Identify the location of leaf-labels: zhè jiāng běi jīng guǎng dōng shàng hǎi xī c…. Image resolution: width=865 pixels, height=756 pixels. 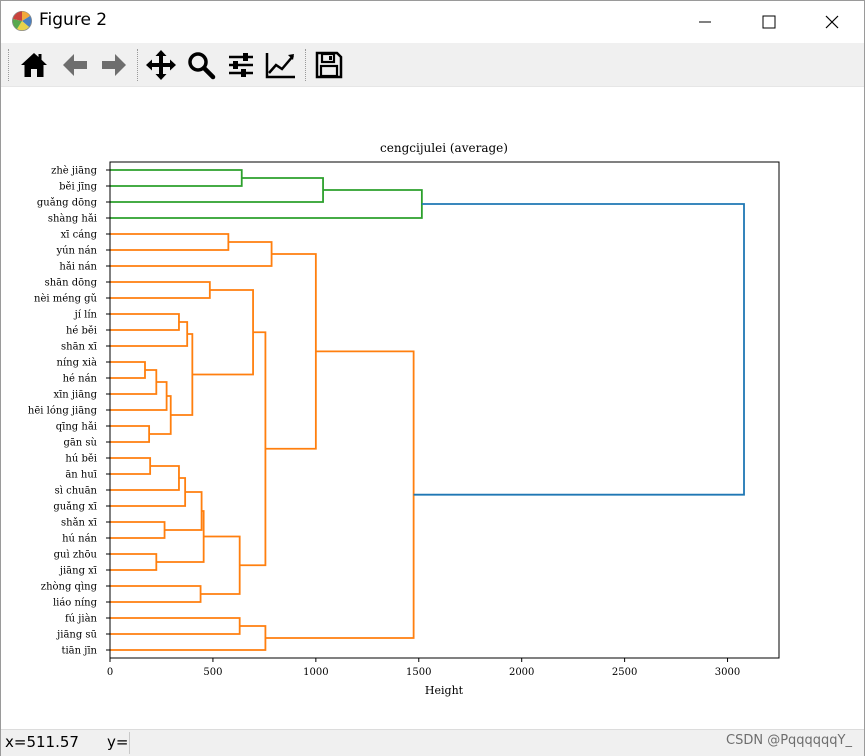
(69, 411).